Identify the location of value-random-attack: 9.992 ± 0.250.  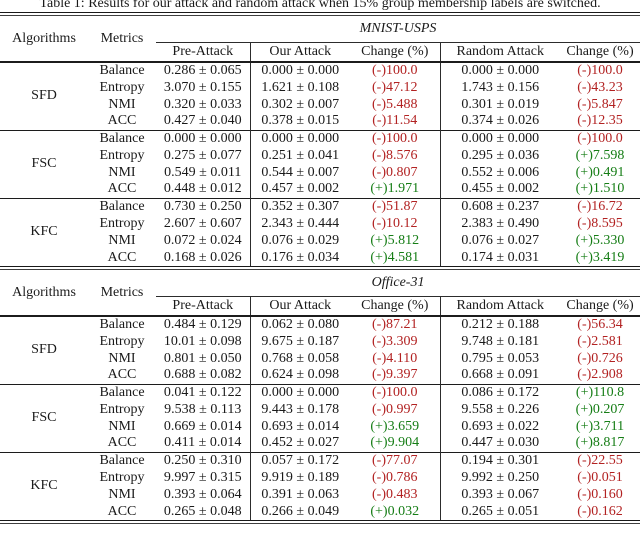
(499, 477).